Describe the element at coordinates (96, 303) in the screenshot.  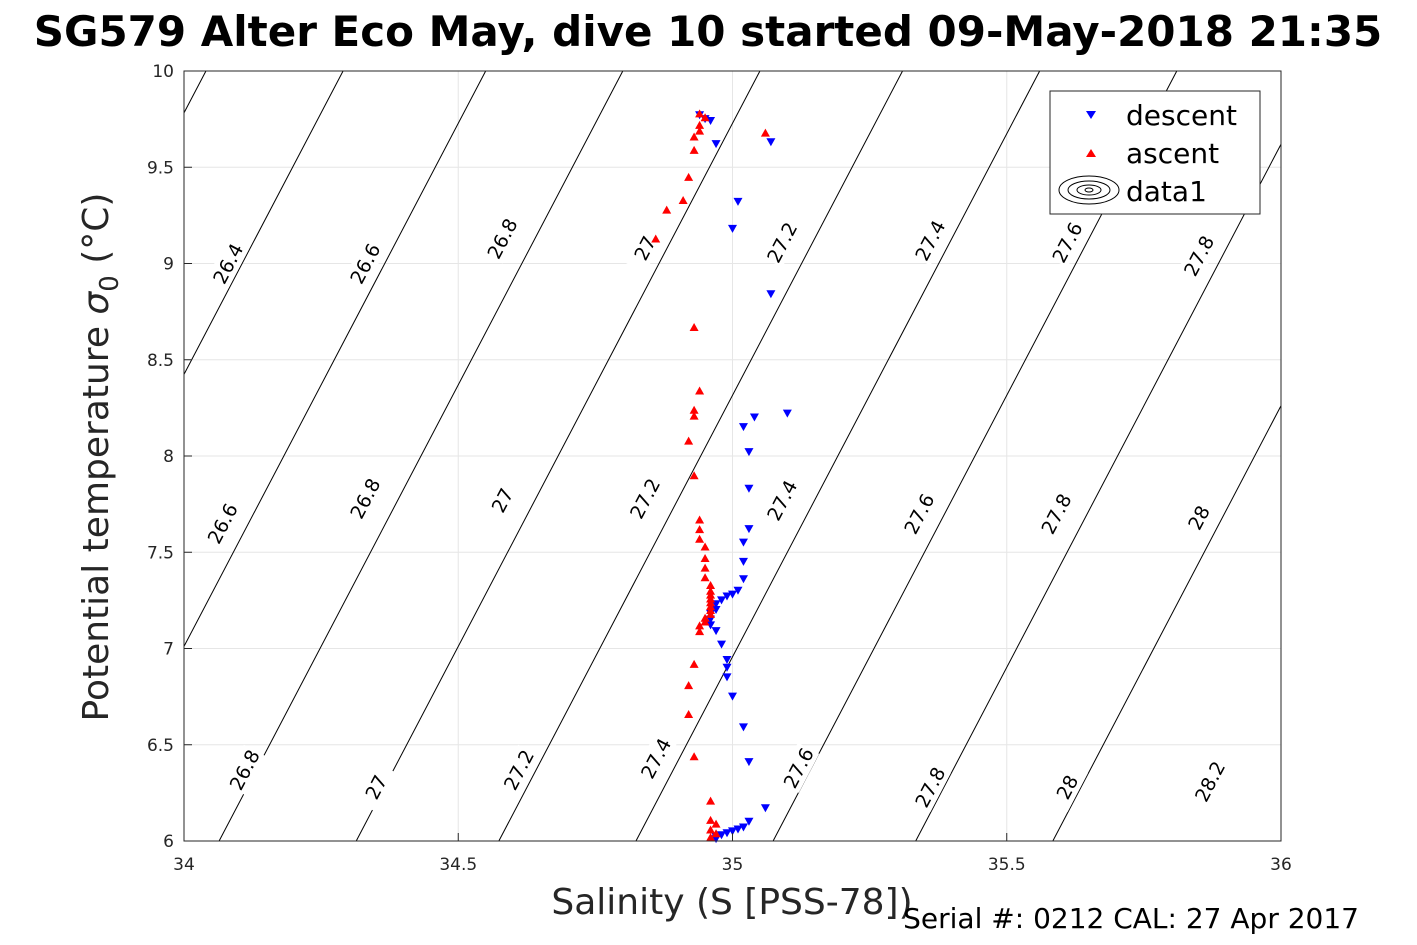
I see `y-axis-label-sigma: σ` at that location.